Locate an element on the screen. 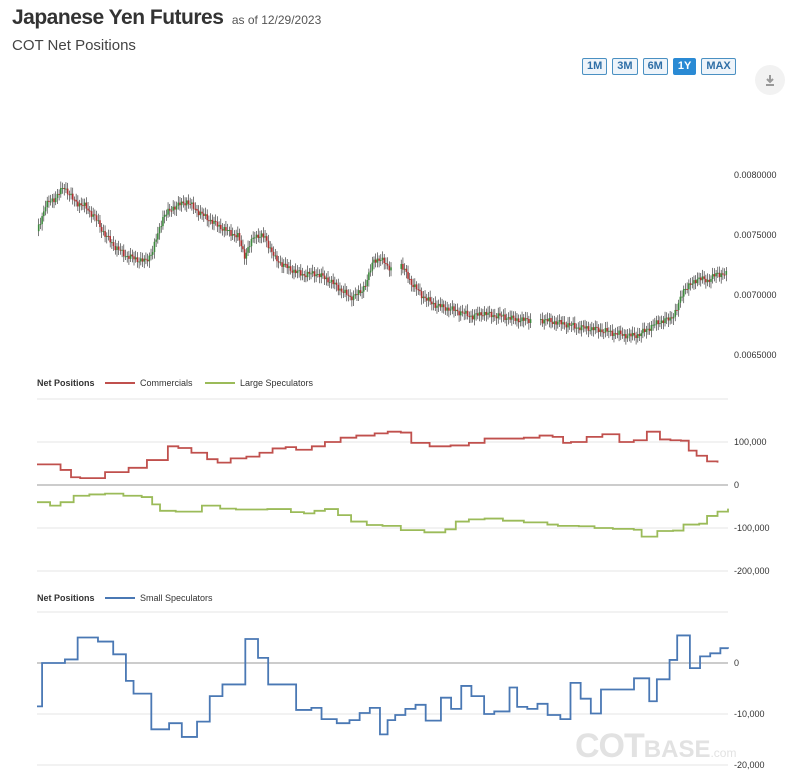 The image size is (800, 780). legend-commercials: Commercials is located at coordinates (166, 383).